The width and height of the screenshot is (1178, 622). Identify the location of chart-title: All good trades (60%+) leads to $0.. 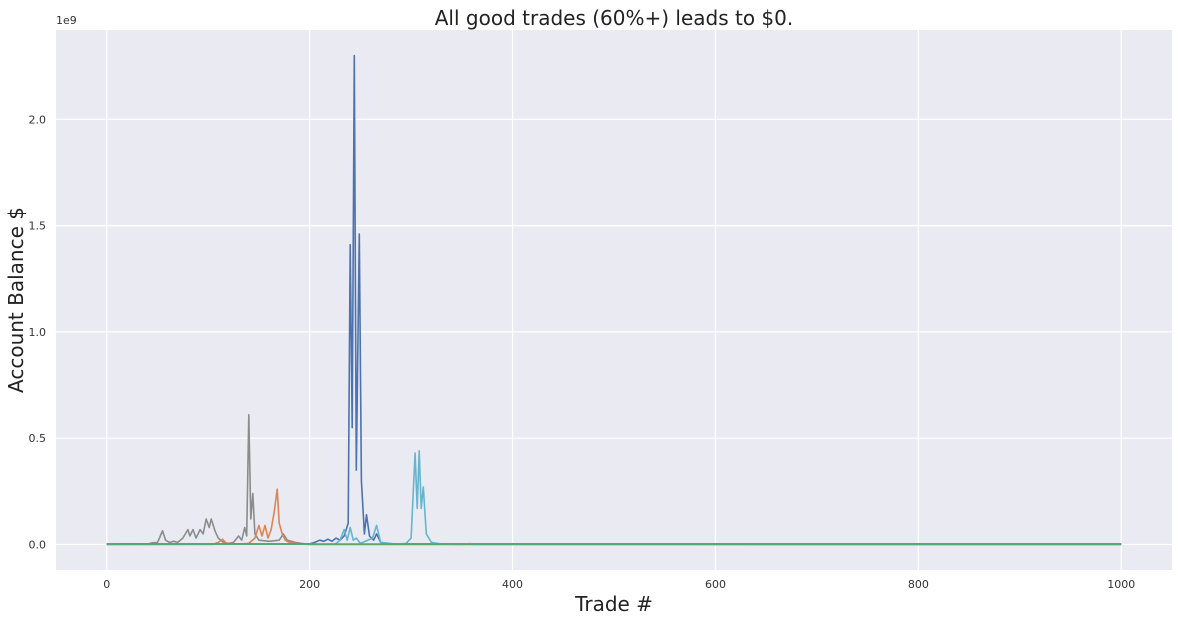
(614, 18).